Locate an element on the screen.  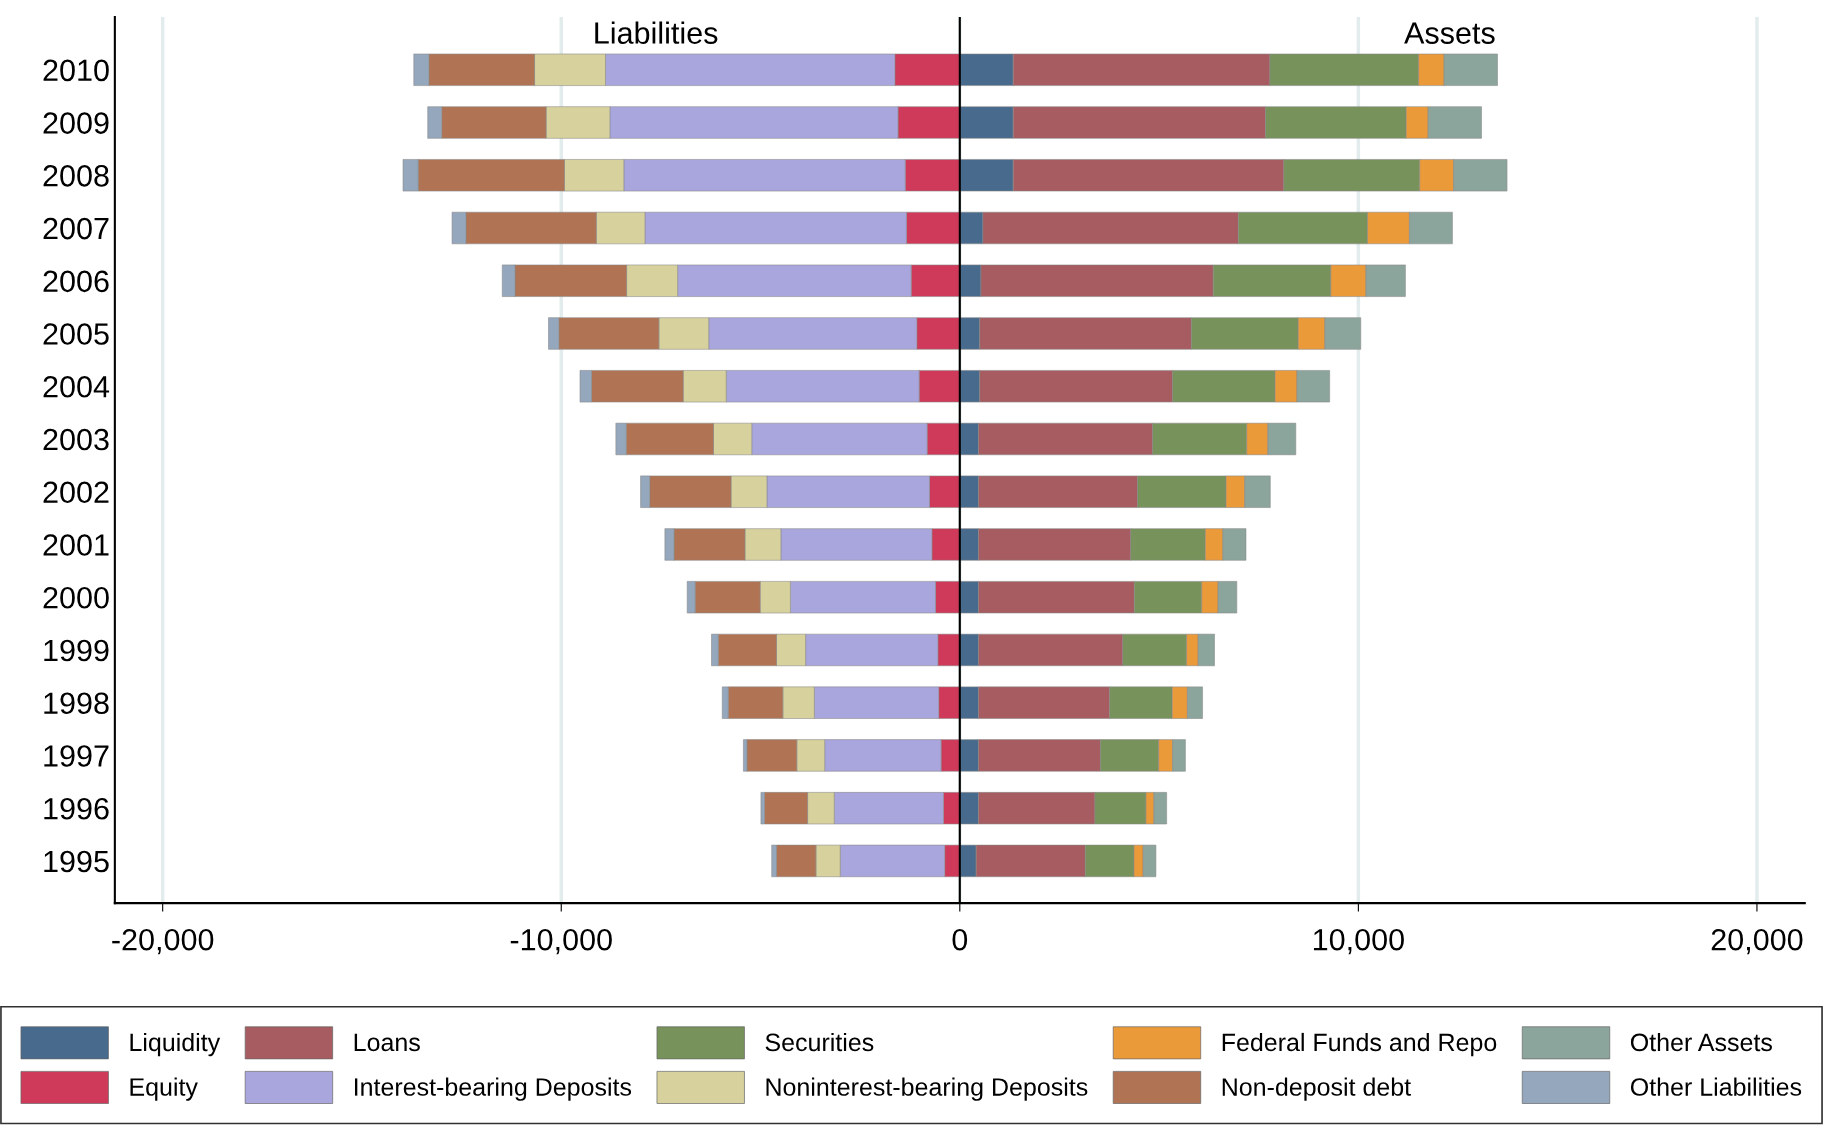
legend-label: Other Assets is located at coordinates (1701, 1042).